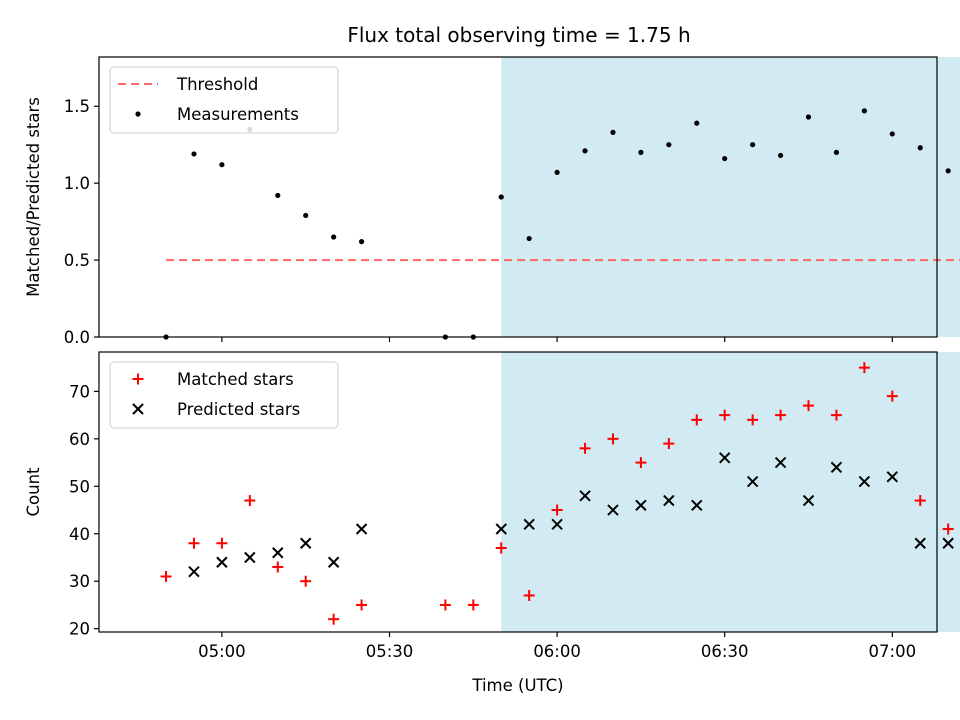 The image size is (960, 720). I want to click on legend-label: Measurements, so click(238, 114).